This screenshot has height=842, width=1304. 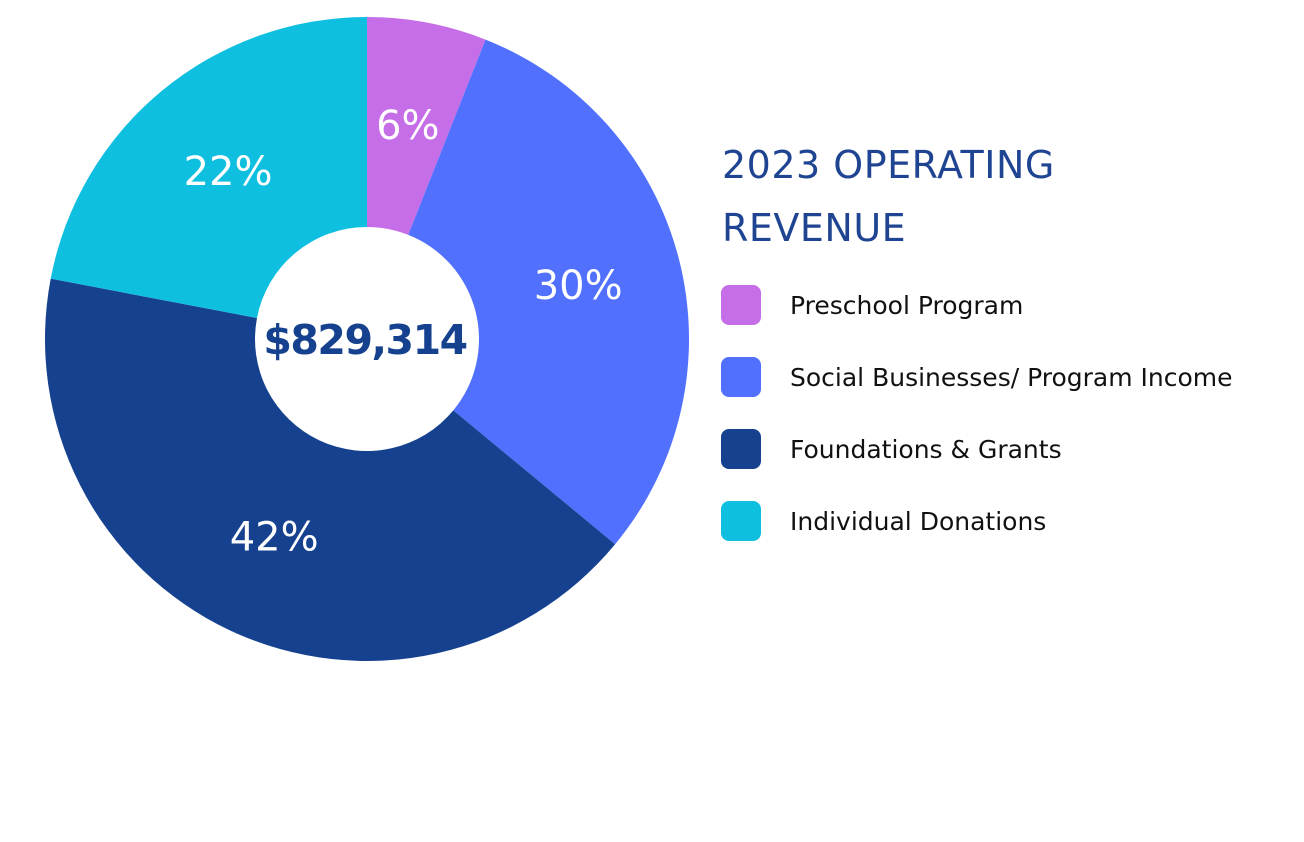 I want to click on slice-preschool, so click(x=426, y=126).